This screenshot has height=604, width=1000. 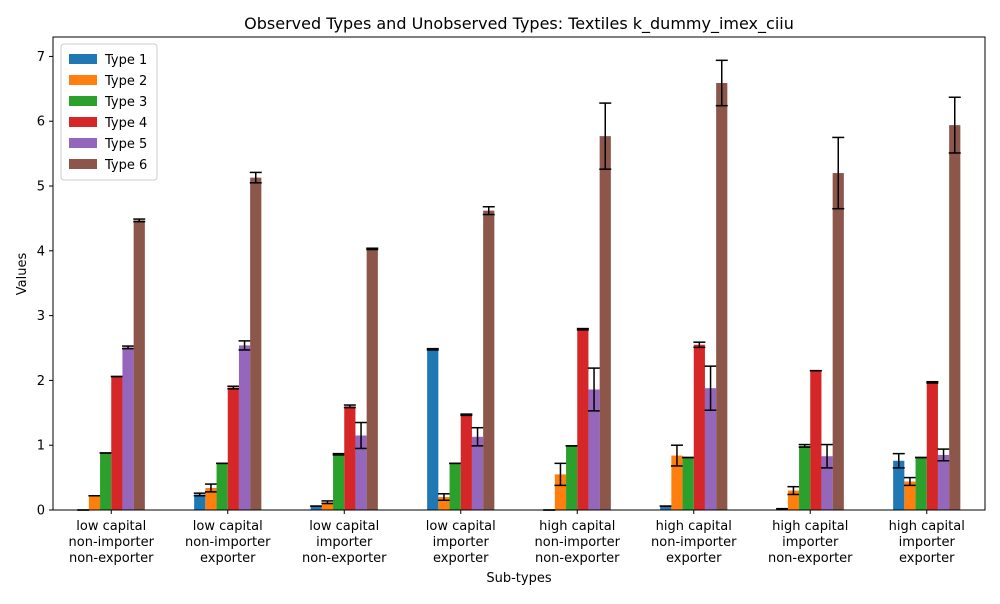 What do you see at coordinates (41, 381) in the screenshot?
I see `y-tick-label-2: 2` at bounding box center [41, 381].